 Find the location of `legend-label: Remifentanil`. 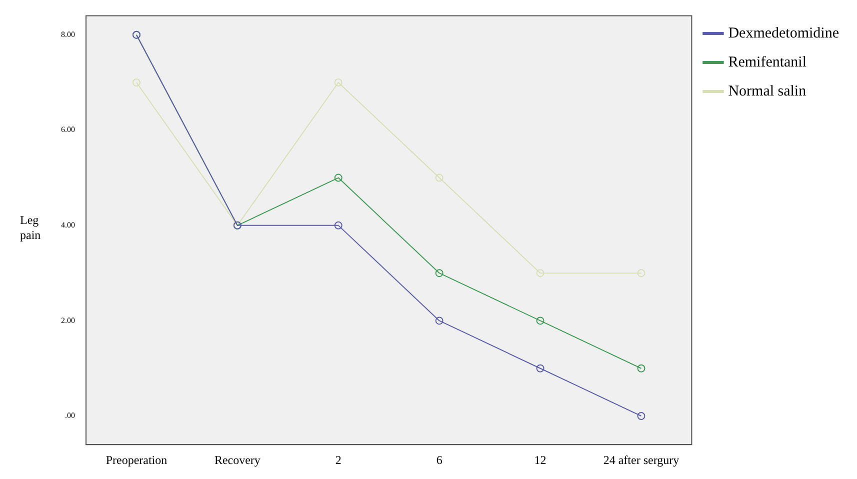

legend-label: Remifentanil is located at coordinates (767, 62).